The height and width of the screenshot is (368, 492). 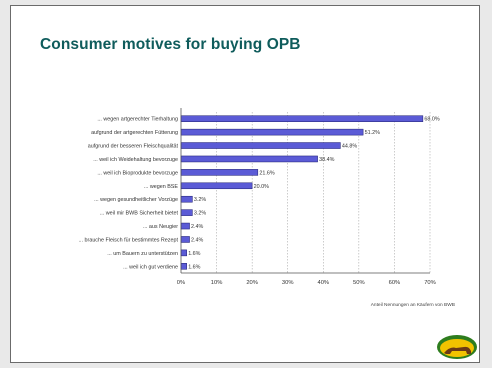 What do you see at coordinates (136, 200) in the screenshot?
I see `category-label: ... wegen gesundheitlicher Vorzüge` at bounding box center [136, 200].